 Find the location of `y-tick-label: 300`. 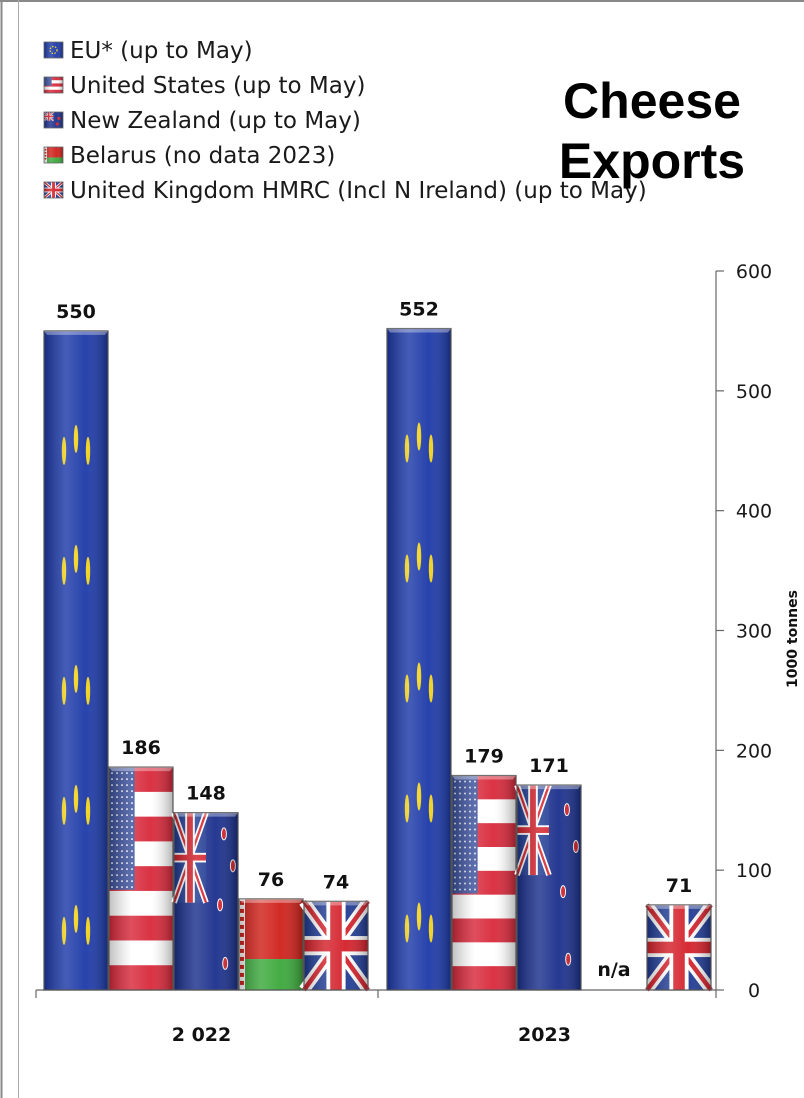

y-tick-label: 300 is located at coordinates (754, 632).